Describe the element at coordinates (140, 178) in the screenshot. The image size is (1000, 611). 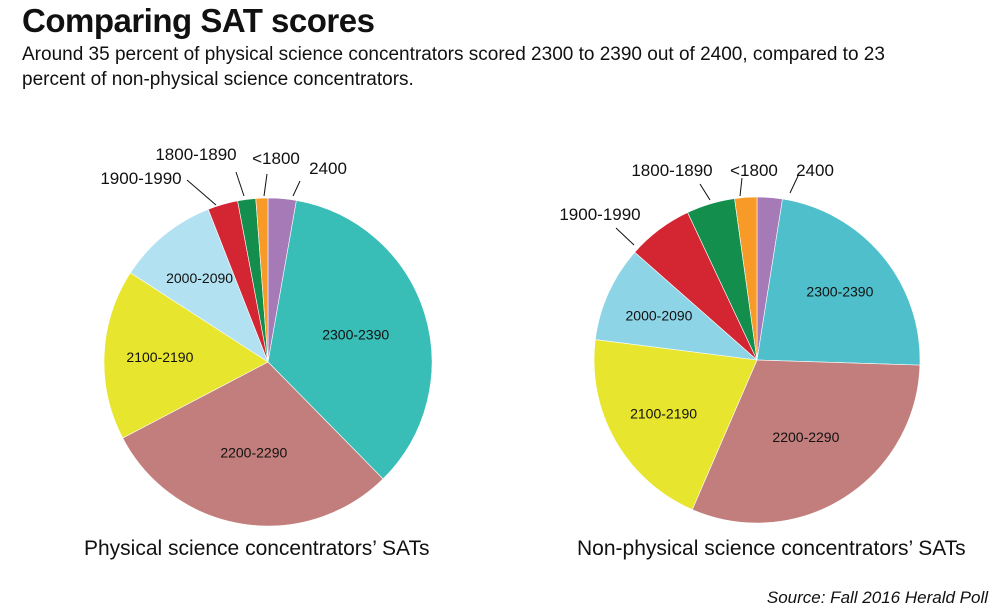
I see `slice-label-physical-5: 1900-1990` at that location.